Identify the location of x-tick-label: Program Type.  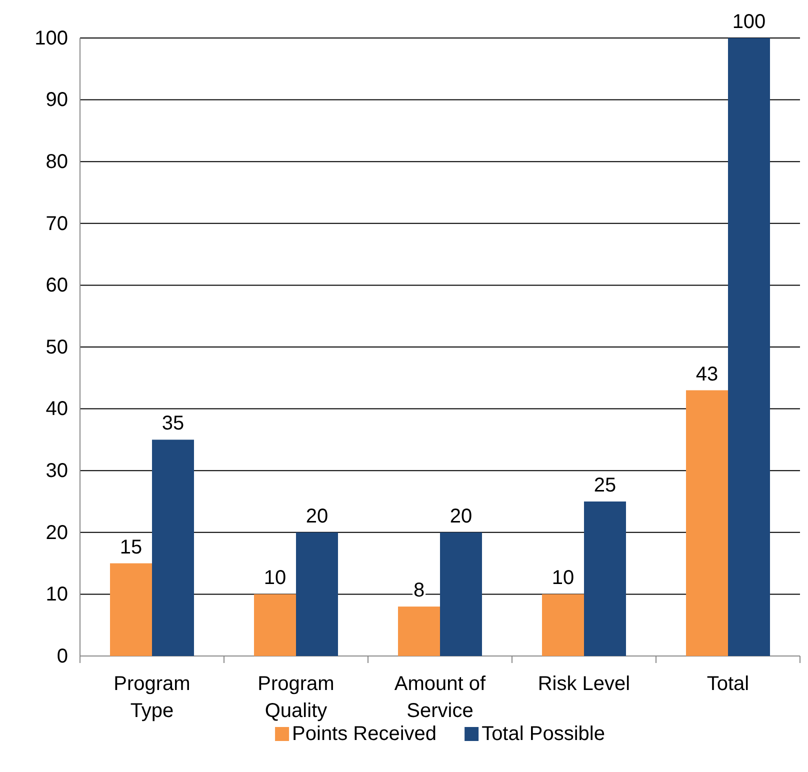
(152, 697).